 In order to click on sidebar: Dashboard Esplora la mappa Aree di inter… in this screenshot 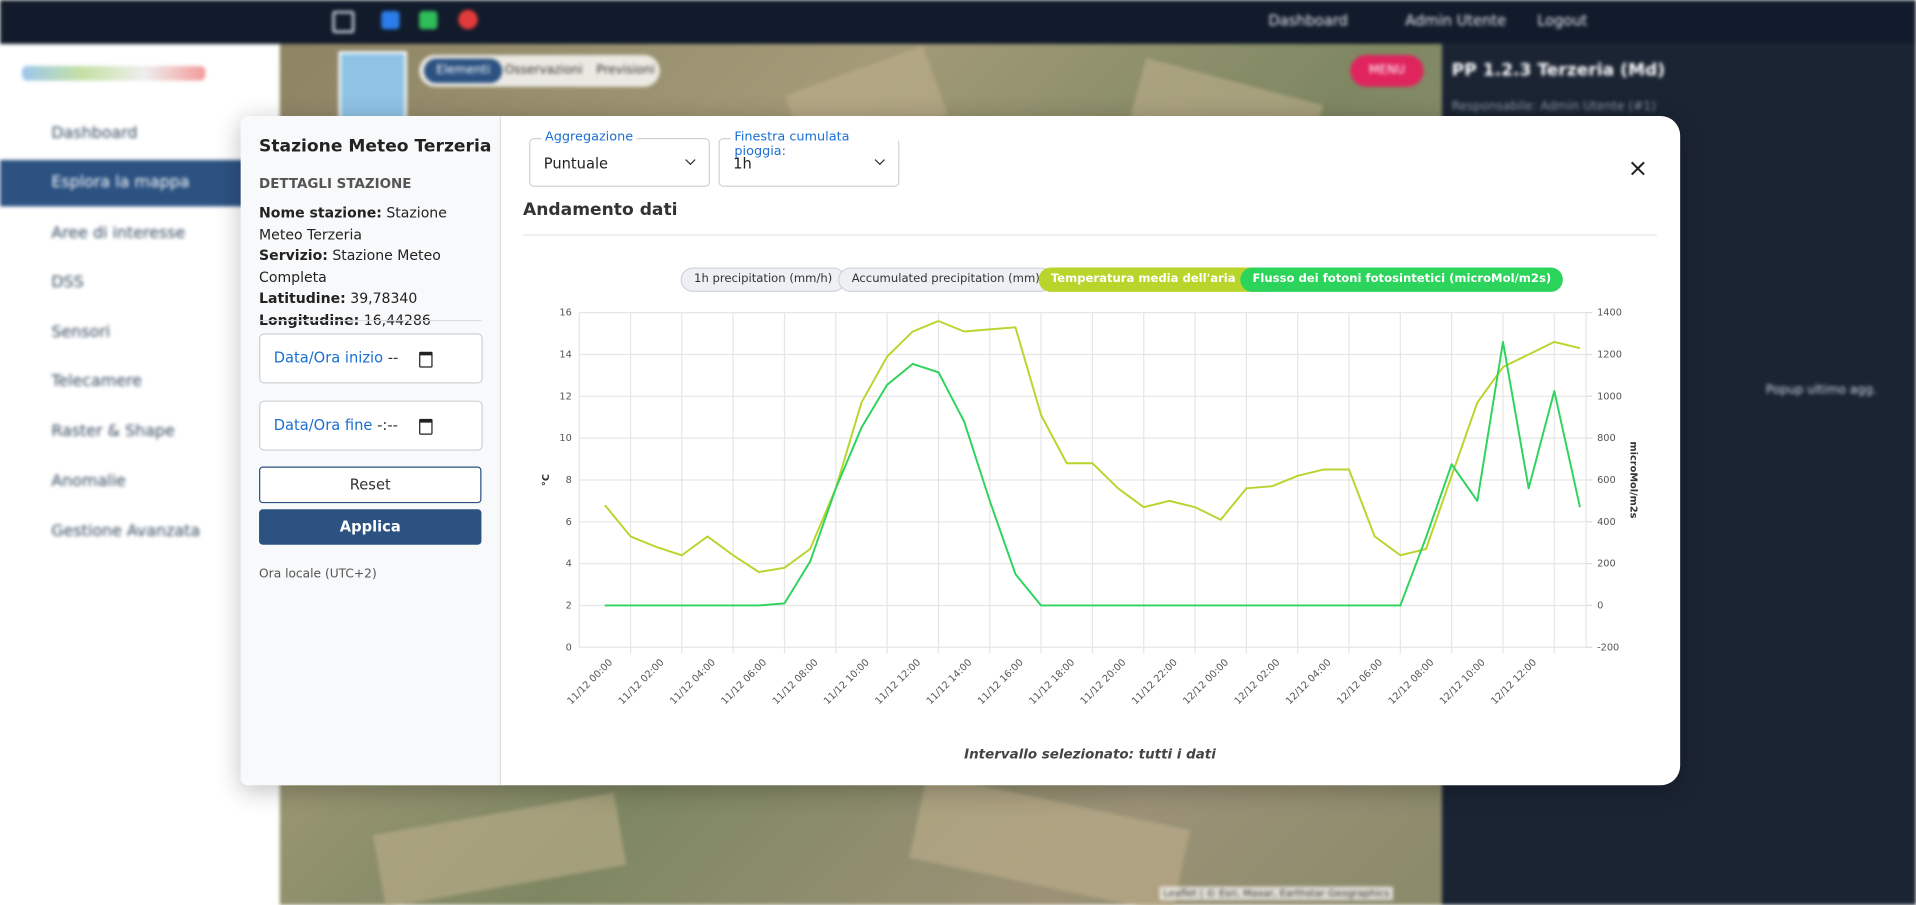, I will do `click(141, 474)`.